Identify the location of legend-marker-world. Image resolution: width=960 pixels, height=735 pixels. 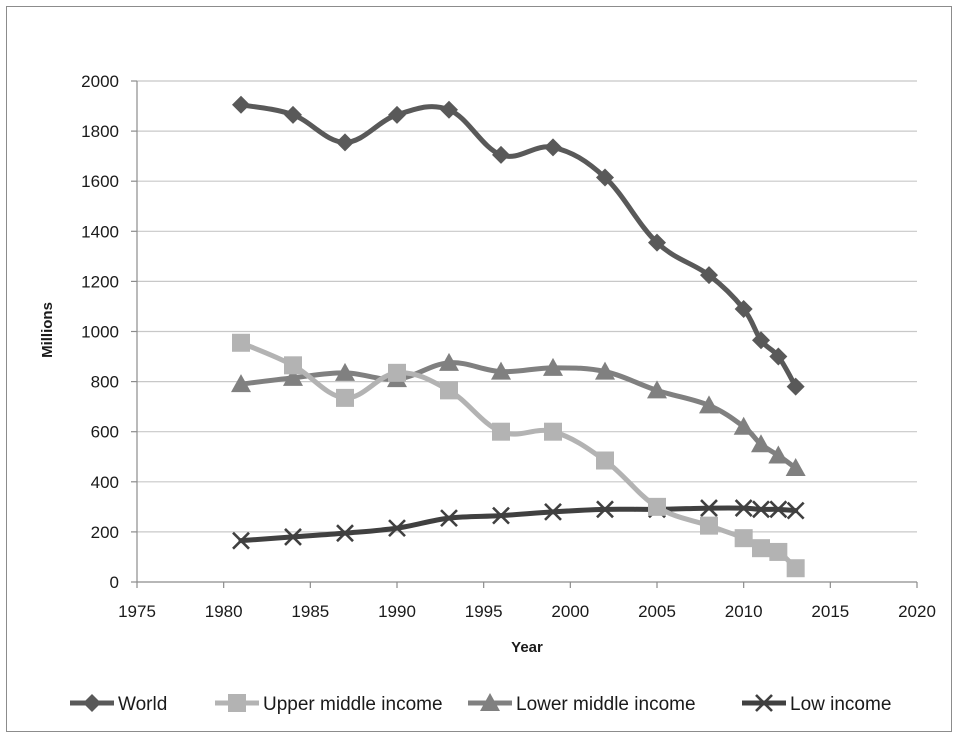
(92, 703).